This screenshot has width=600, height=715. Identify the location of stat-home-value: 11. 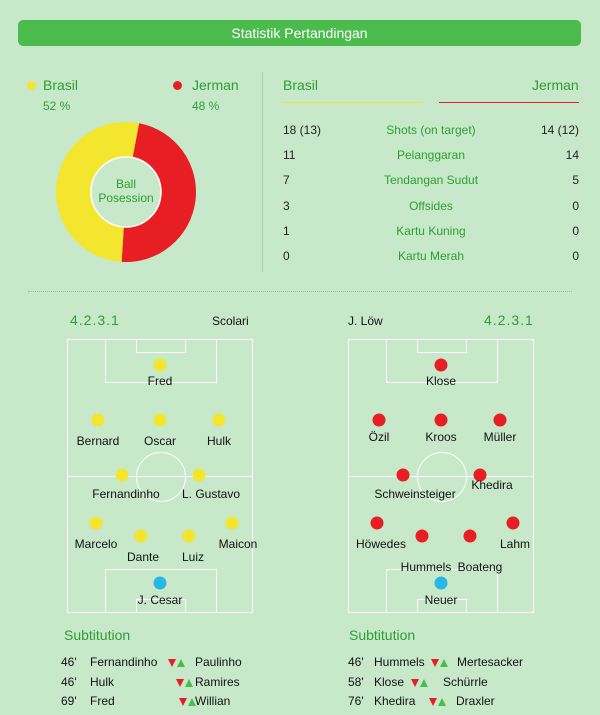
(289, 155).